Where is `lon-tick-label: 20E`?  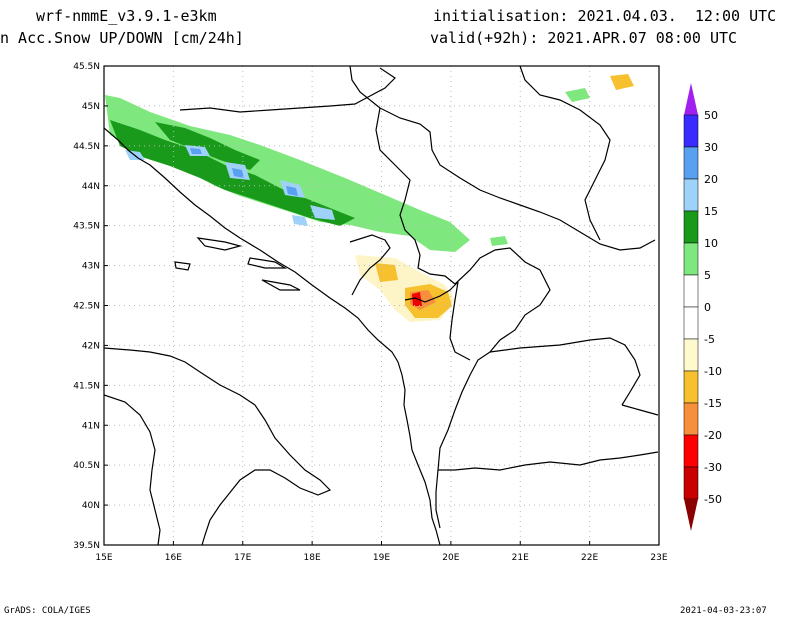 lon-tick-label: 20E is located at coordinates (450, 558).